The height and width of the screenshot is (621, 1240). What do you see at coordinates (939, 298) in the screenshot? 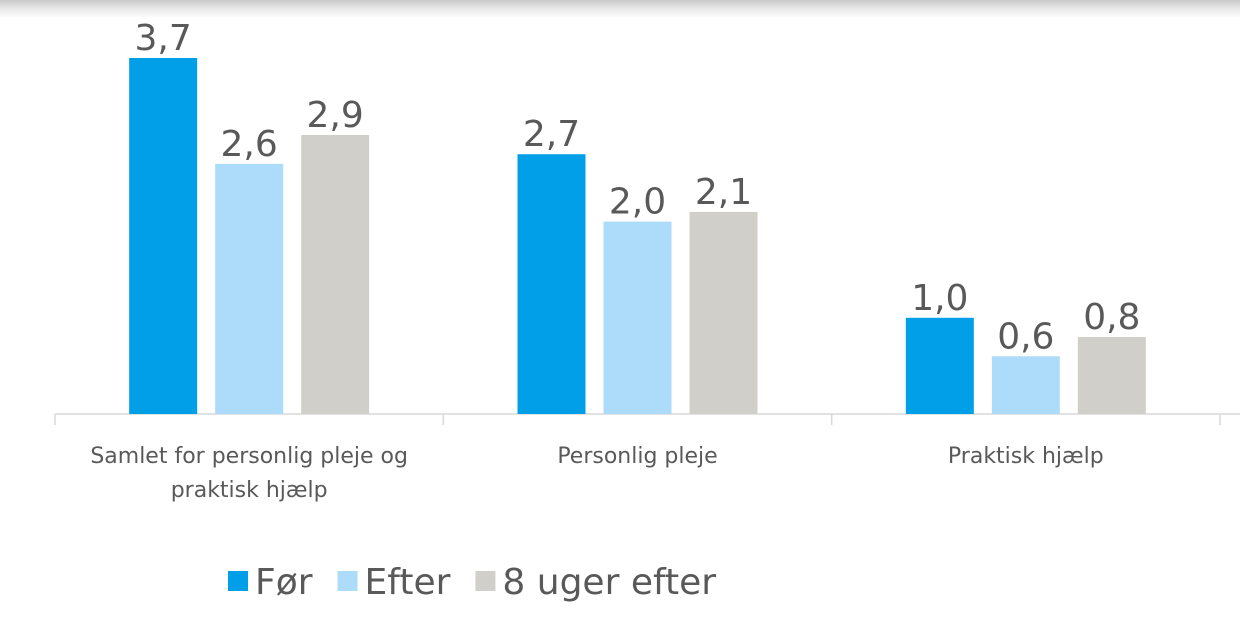
I see `value-label: 1,0` at bounding box center [939, 298].